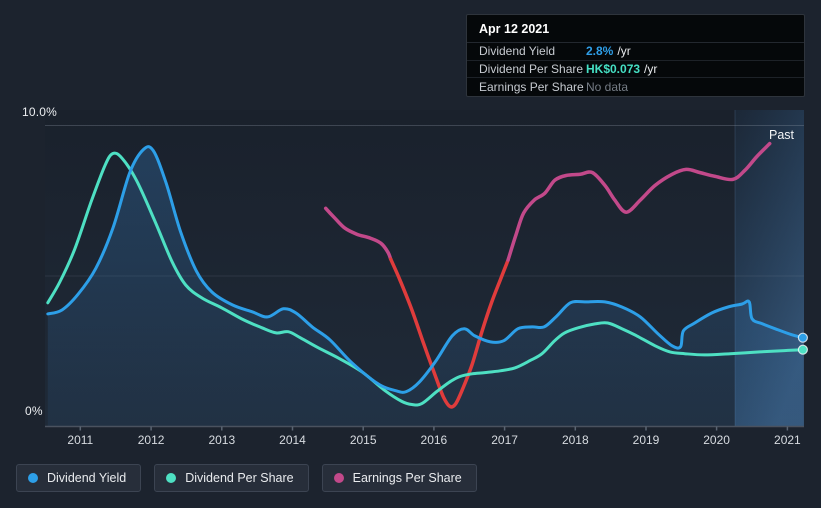 The height and width of the screenshot is (508, 821). What do you see at coordinates (171, 478) in the screenshot?
I see `dividend-per-share-dot-icon` at bounding box center [171, 478].